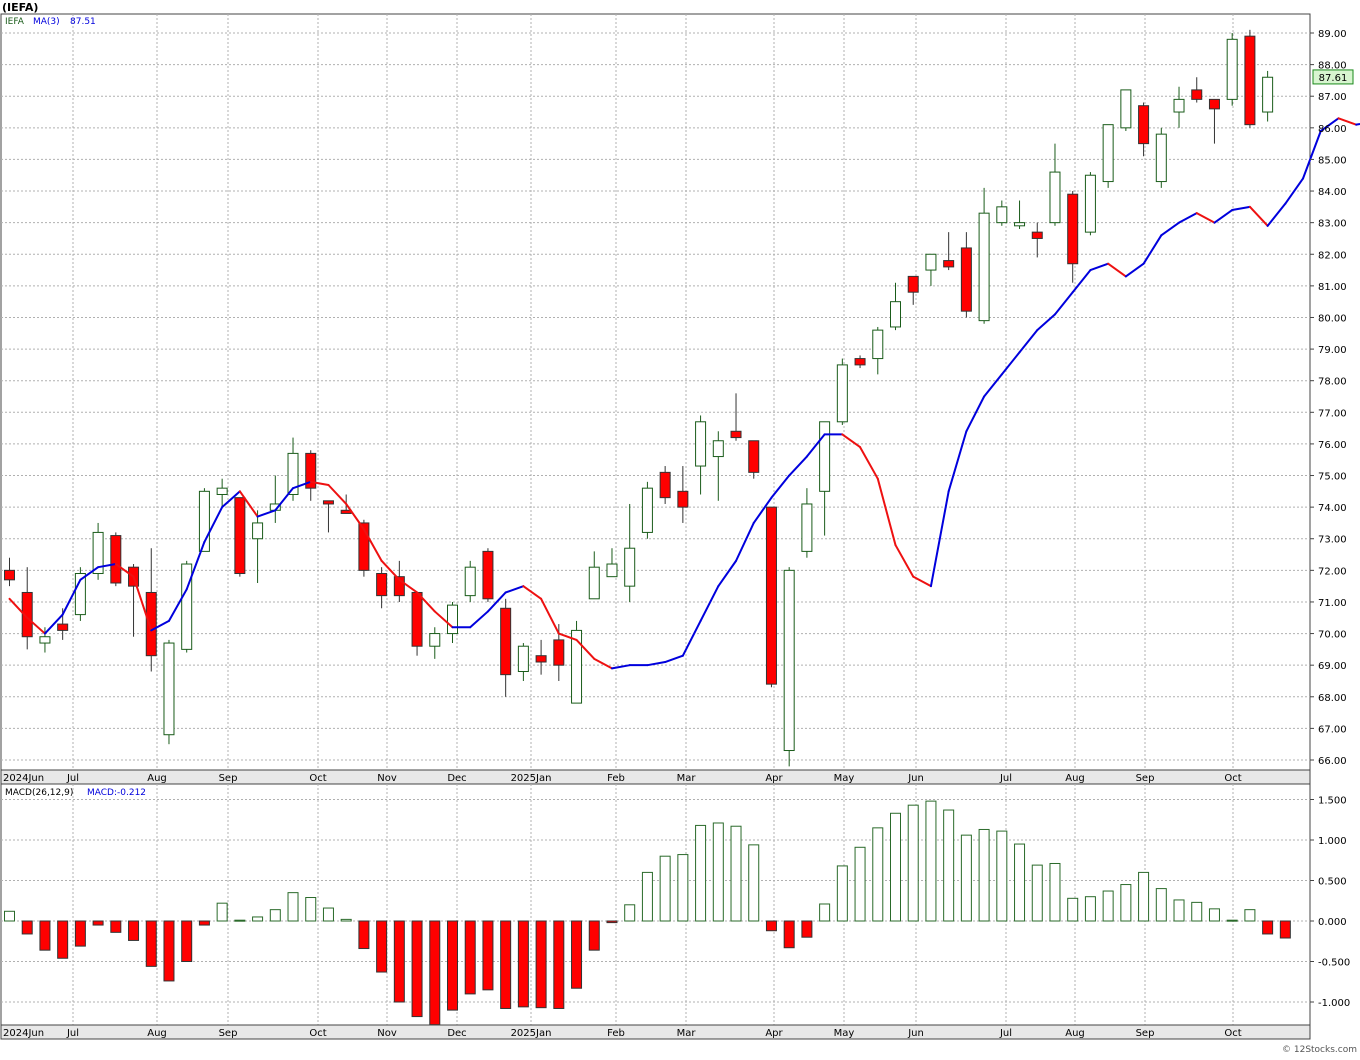 The width and height of the screenshot is (1360, 1060). What do you see at coordinates (1232, 778) in the screenshot?
I see `price-xtick-label: Oct` at bounding box center [1232, 778].